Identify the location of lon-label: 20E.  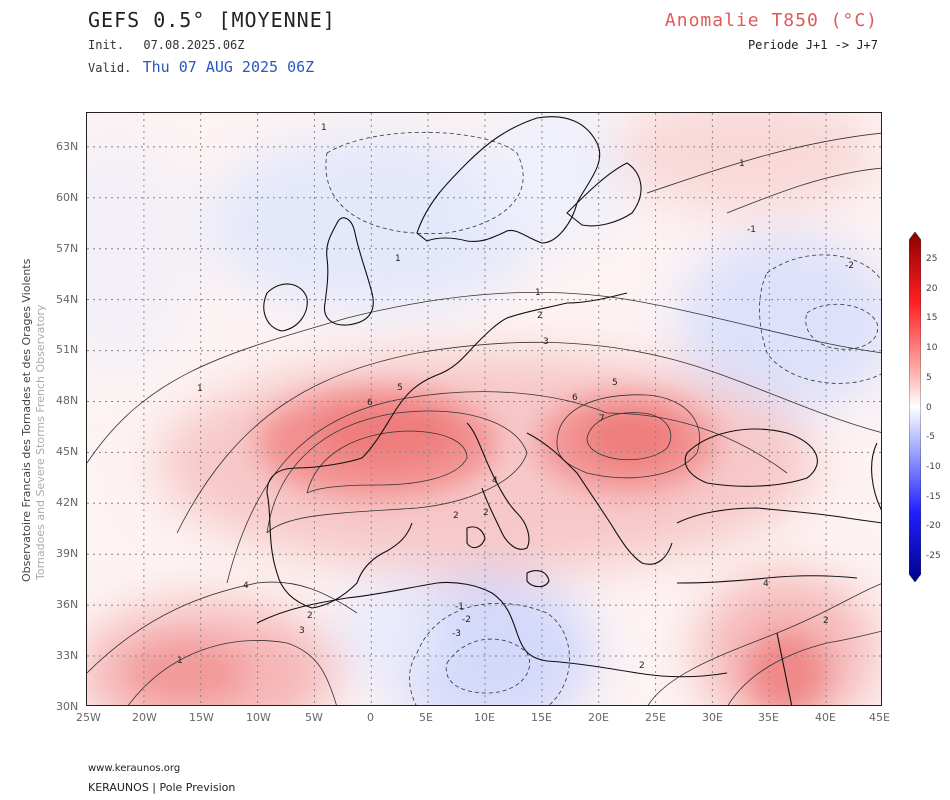
(598, 717).